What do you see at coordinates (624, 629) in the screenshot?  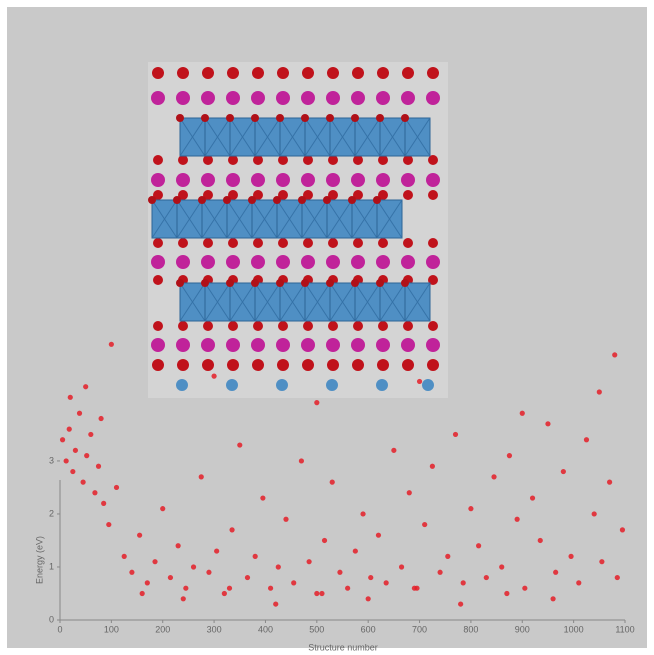 I see `x-tick-label: 1100` at bounding box center [624, 629].